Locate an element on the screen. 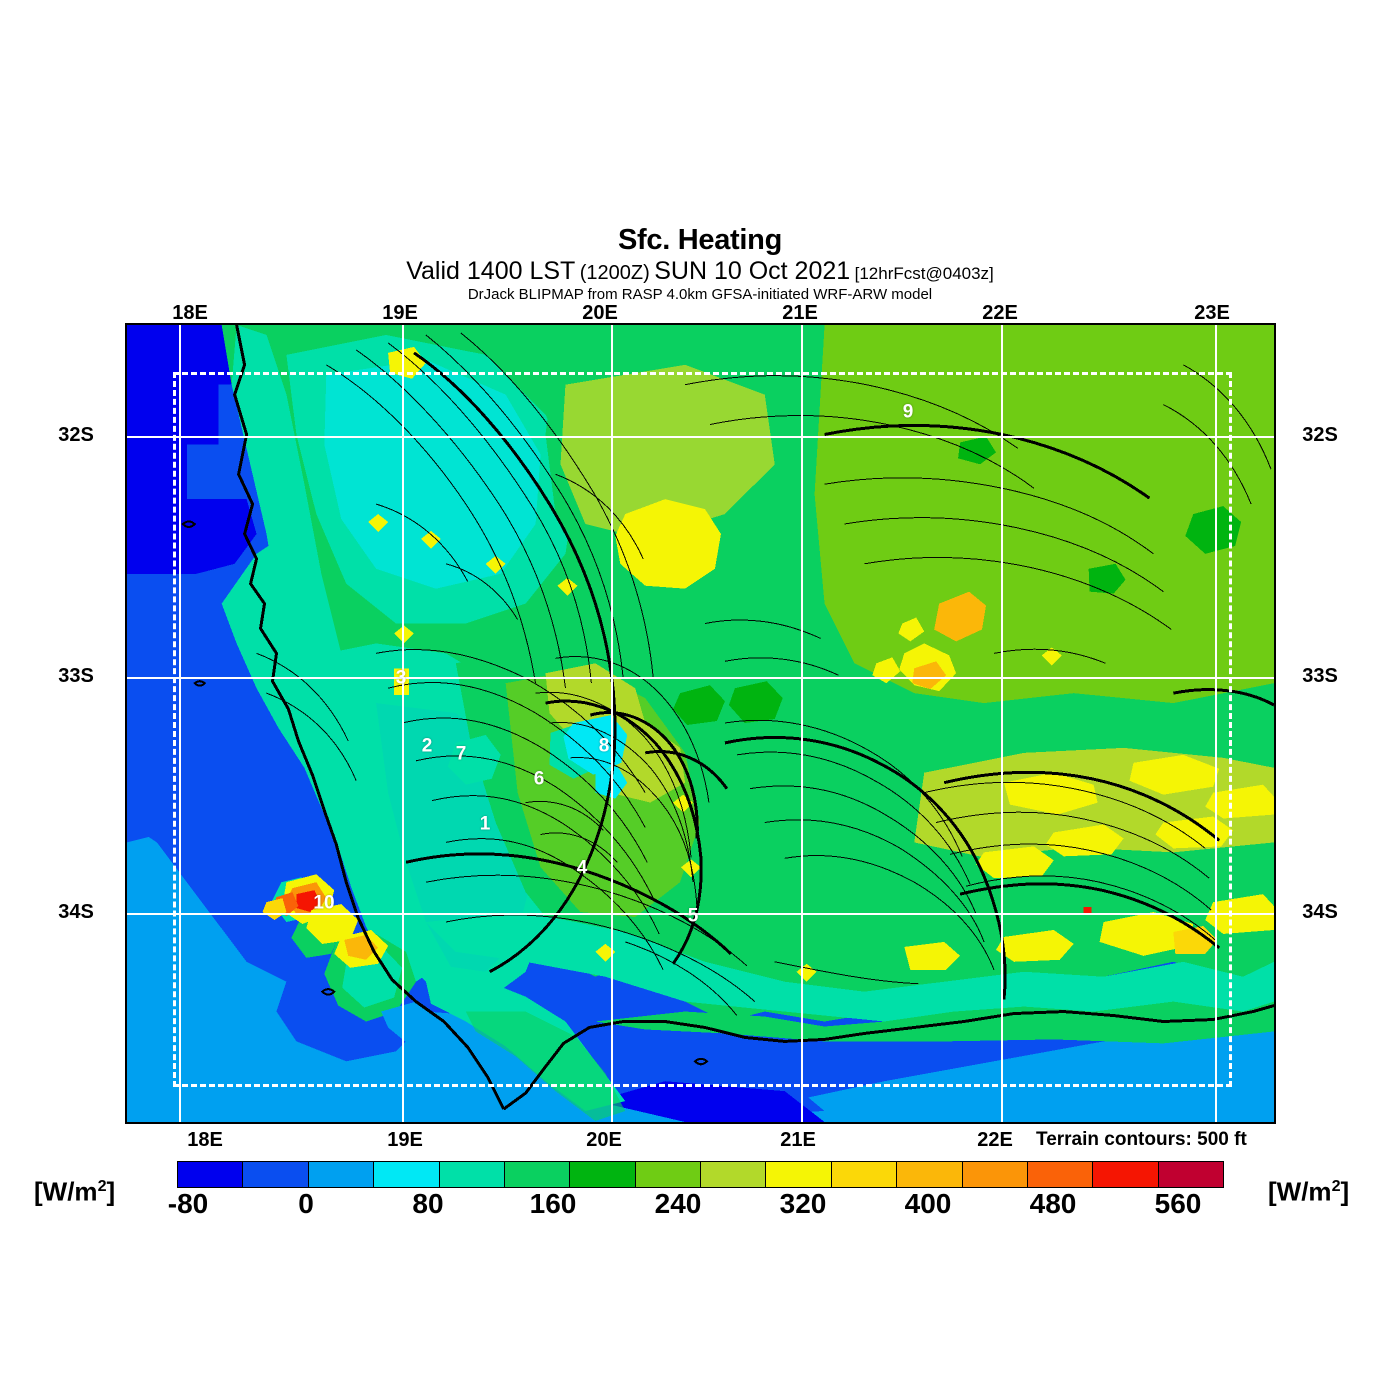  gridline-lon-22E is located at coordinates (1002, 723).